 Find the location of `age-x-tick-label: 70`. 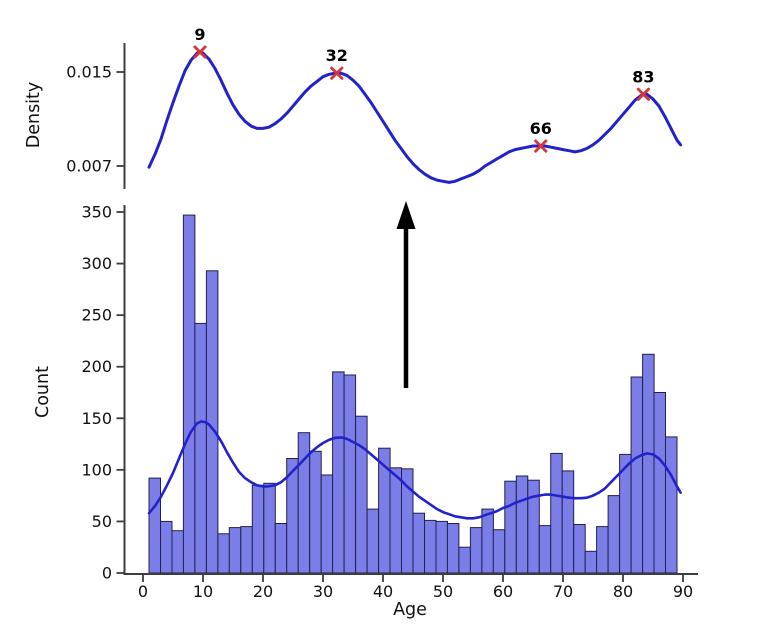

age-x-tick-label: 70 is located at coordinates (563, 591).